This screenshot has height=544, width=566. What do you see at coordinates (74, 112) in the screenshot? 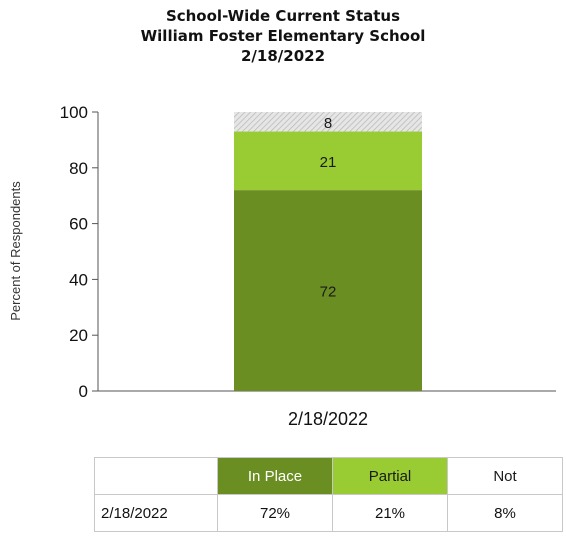
I see `y-tick-label: 100` at bounding box center [74, 112].